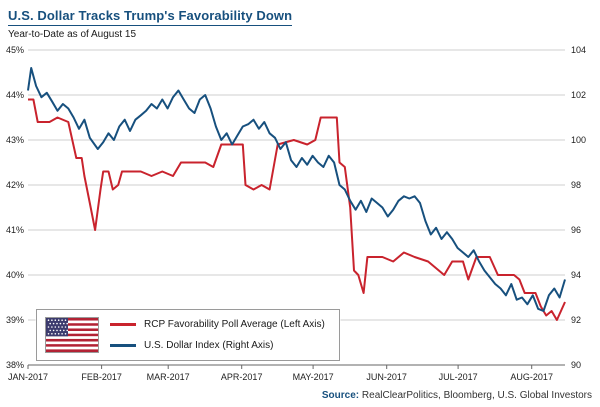 The height and width of the screenshot is (407, 600). I want to click on blue-line-swatch, so click(123, 345).